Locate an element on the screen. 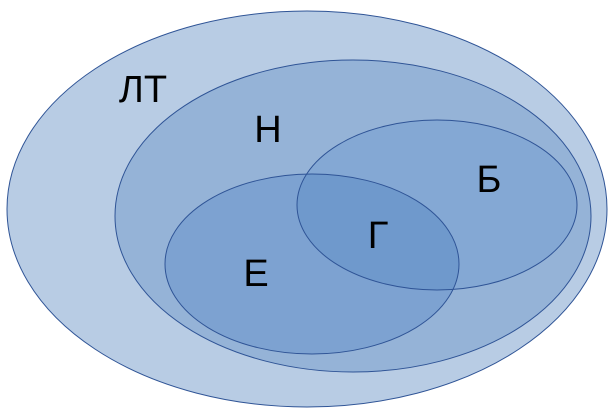 The width and height of the screenshot is (616, 416). set-lt-label: ЛТ is located at coordinates (143, 90).